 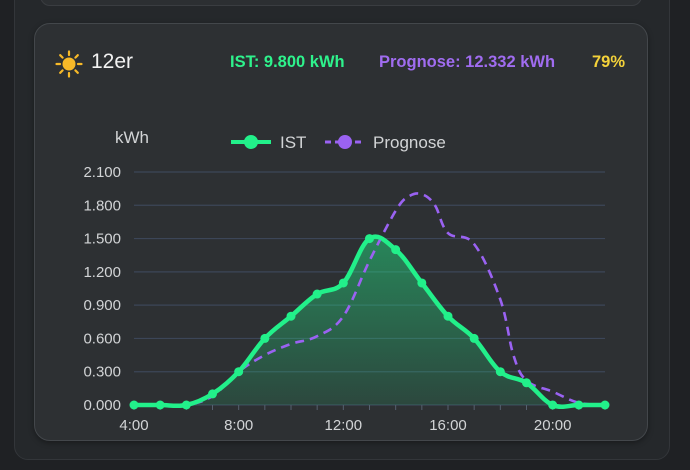 I want to click on x-axis-ticks: 4:00 8:00 12:00 16:00 20:00, so click(x=362, y=419).